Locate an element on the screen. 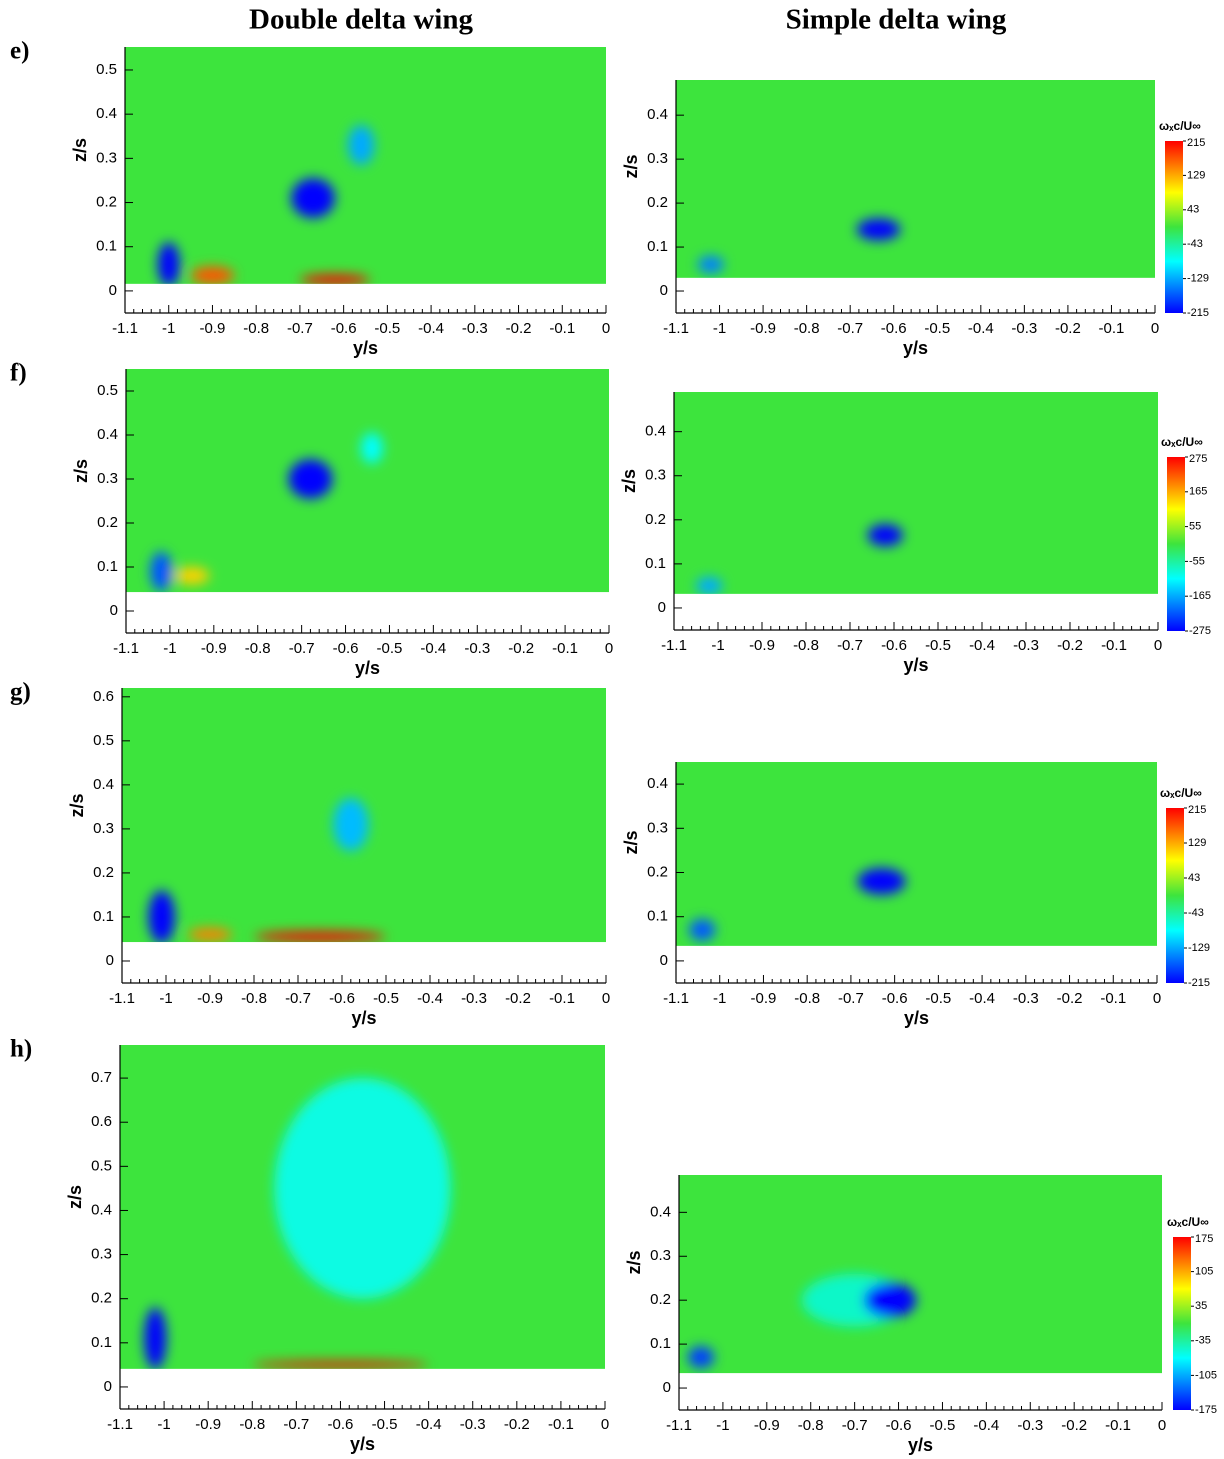 The height and width of the screenshot is (1459, 1224). colorbar-tick-label: 215 is located at coordinates (1196, 143).